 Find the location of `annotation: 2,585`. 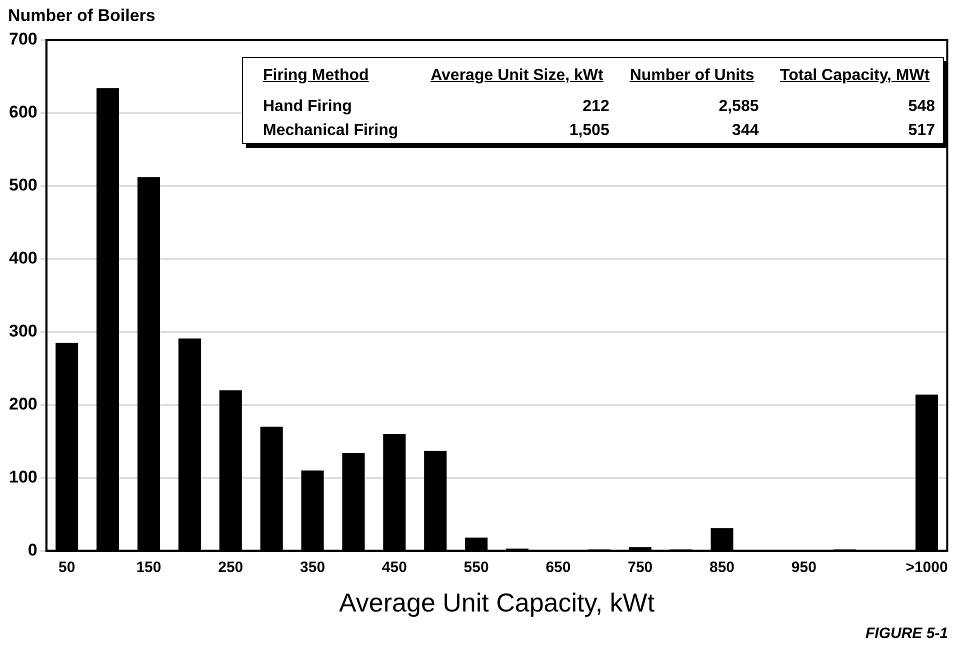

annotation: 2,585 is located at coordinates (739, 106).